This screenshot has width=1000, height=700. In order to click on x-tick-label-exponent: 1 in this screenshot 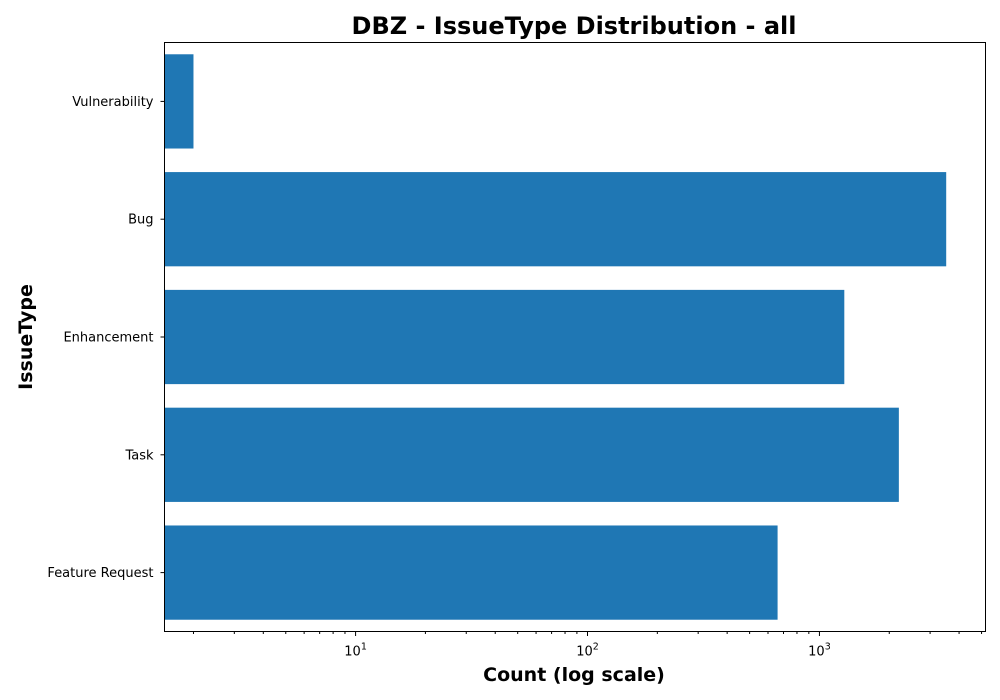, I will do `click(364, 647)`.